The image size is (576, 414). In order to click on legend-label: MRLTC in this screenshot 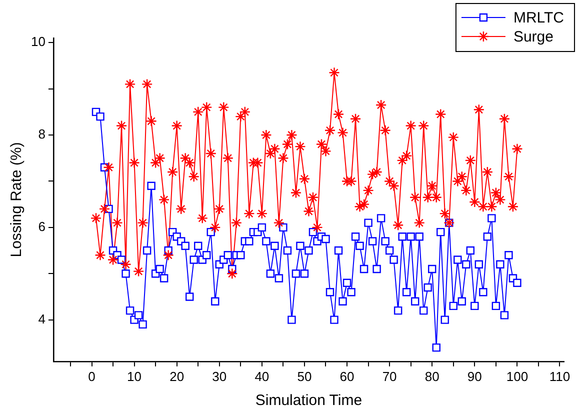, I will do `click(538, 18)`.